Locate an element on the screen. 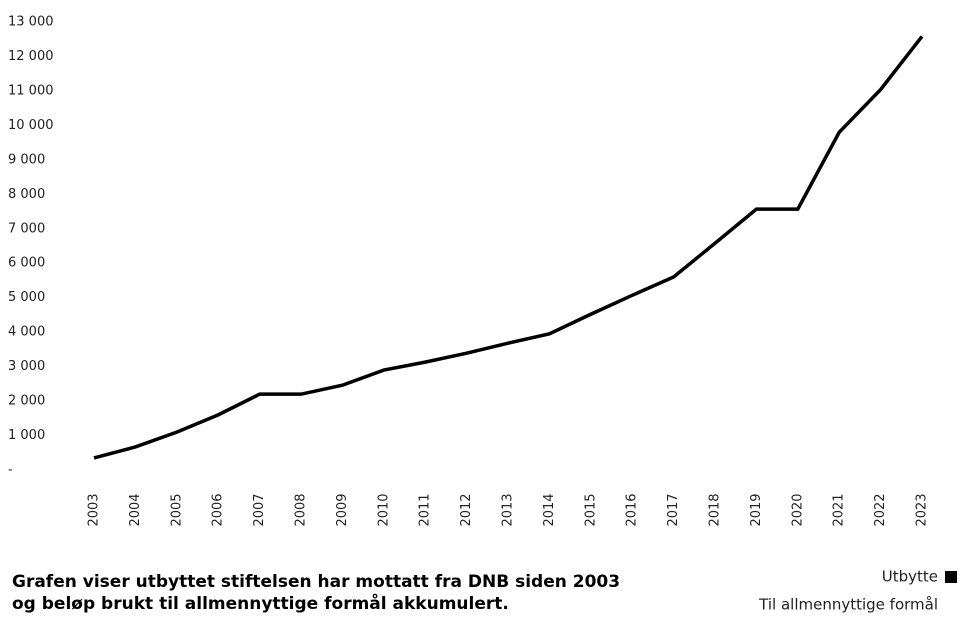 This screenshot has width=967, height=617. legend-swatch is located at coordinates (951, 577).